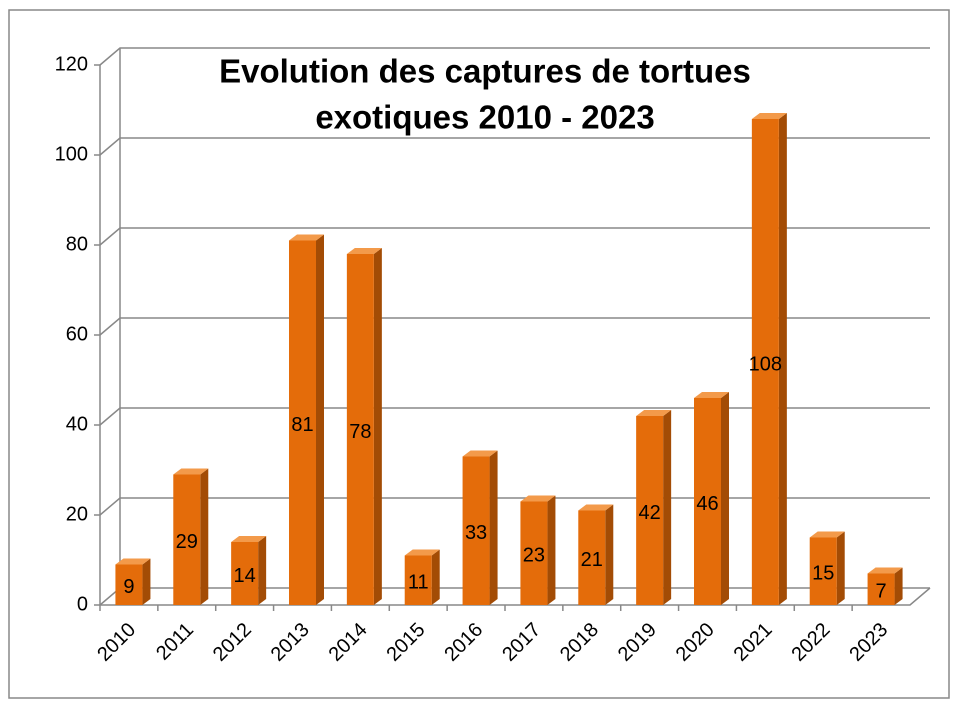  I want to click on y-tick-label: 100, so click(71, 154).